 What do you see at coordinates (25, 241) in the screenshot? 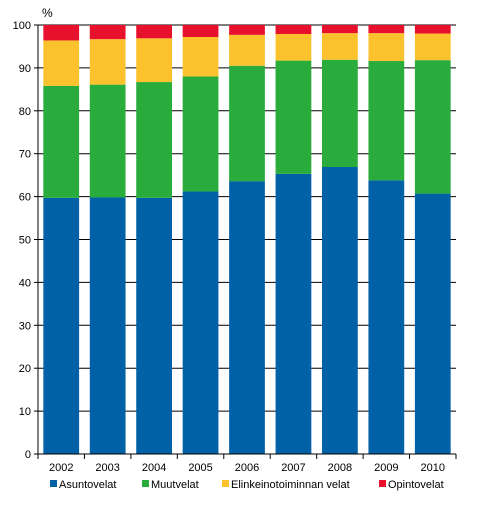
I see `y-tick-label: 50` at bounding box center [25, 241].